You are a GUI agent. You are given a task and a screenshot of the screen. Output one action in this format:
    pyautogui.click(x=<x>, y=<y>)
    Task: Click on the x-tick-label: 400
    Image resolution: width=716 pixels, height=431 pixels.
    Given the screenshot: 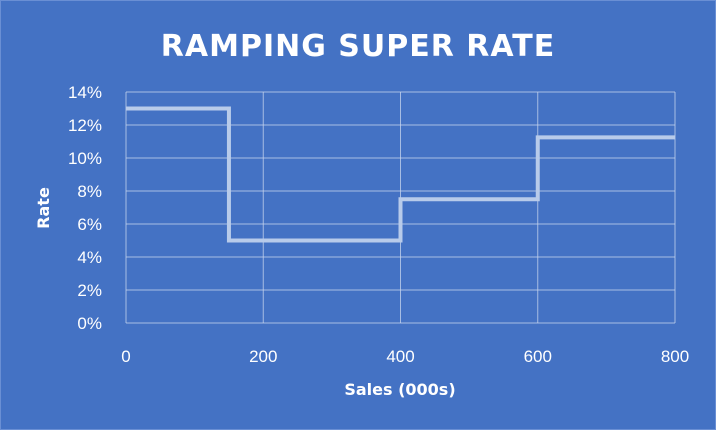 What is the action you would take?
    pyautogui.click(x=400, y=356)
    